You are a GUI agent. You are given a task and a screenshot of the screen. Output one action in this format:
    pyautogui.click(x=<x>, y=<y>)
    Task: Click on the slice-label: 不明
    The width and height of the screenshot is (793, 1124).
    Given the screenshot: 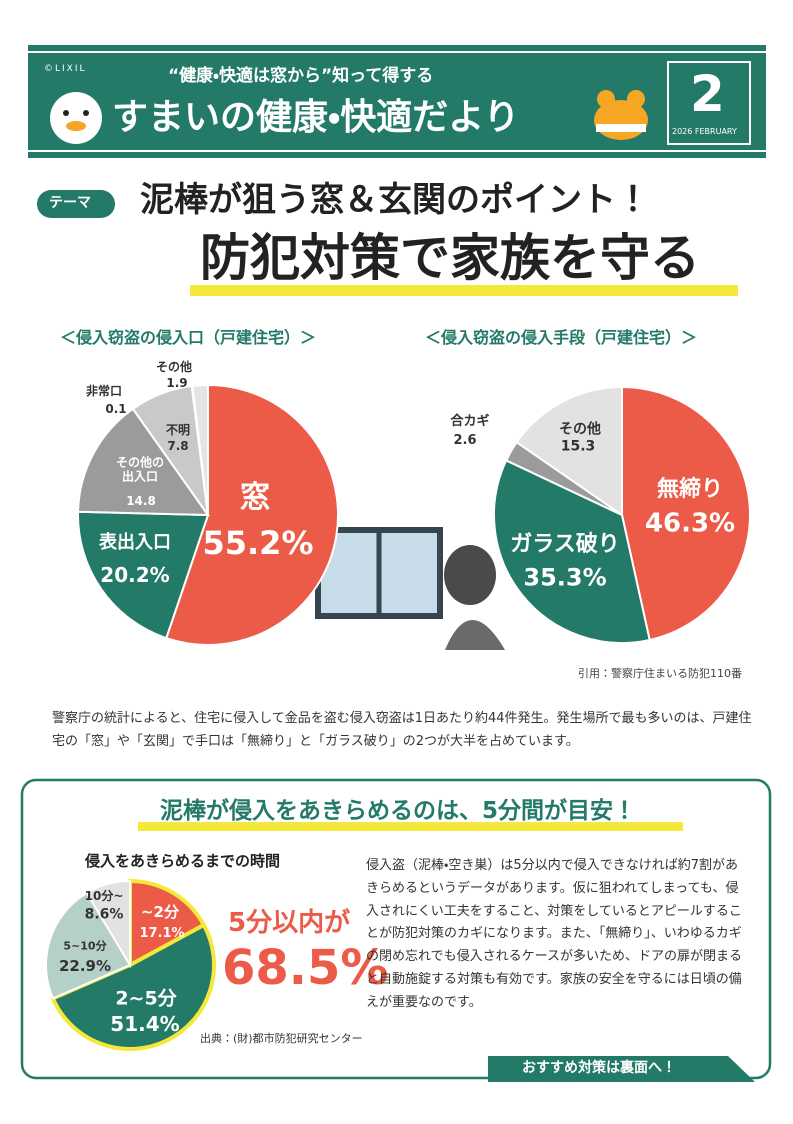 What is the action you would take?
    pyautogui.click(x=178, y=429)
    